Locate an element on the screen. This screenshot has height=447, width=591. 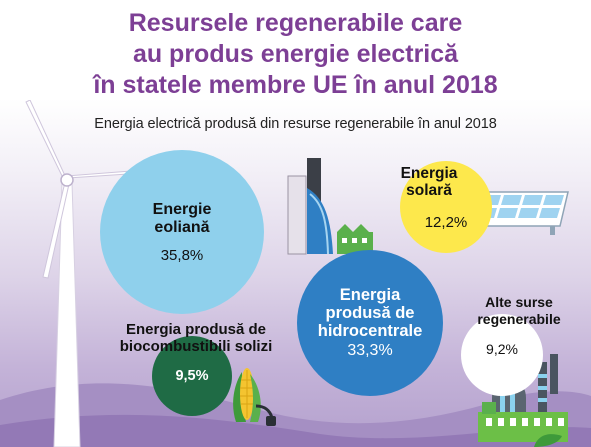
hydro-percent: 33,3% is located at coordinates (370, 350).